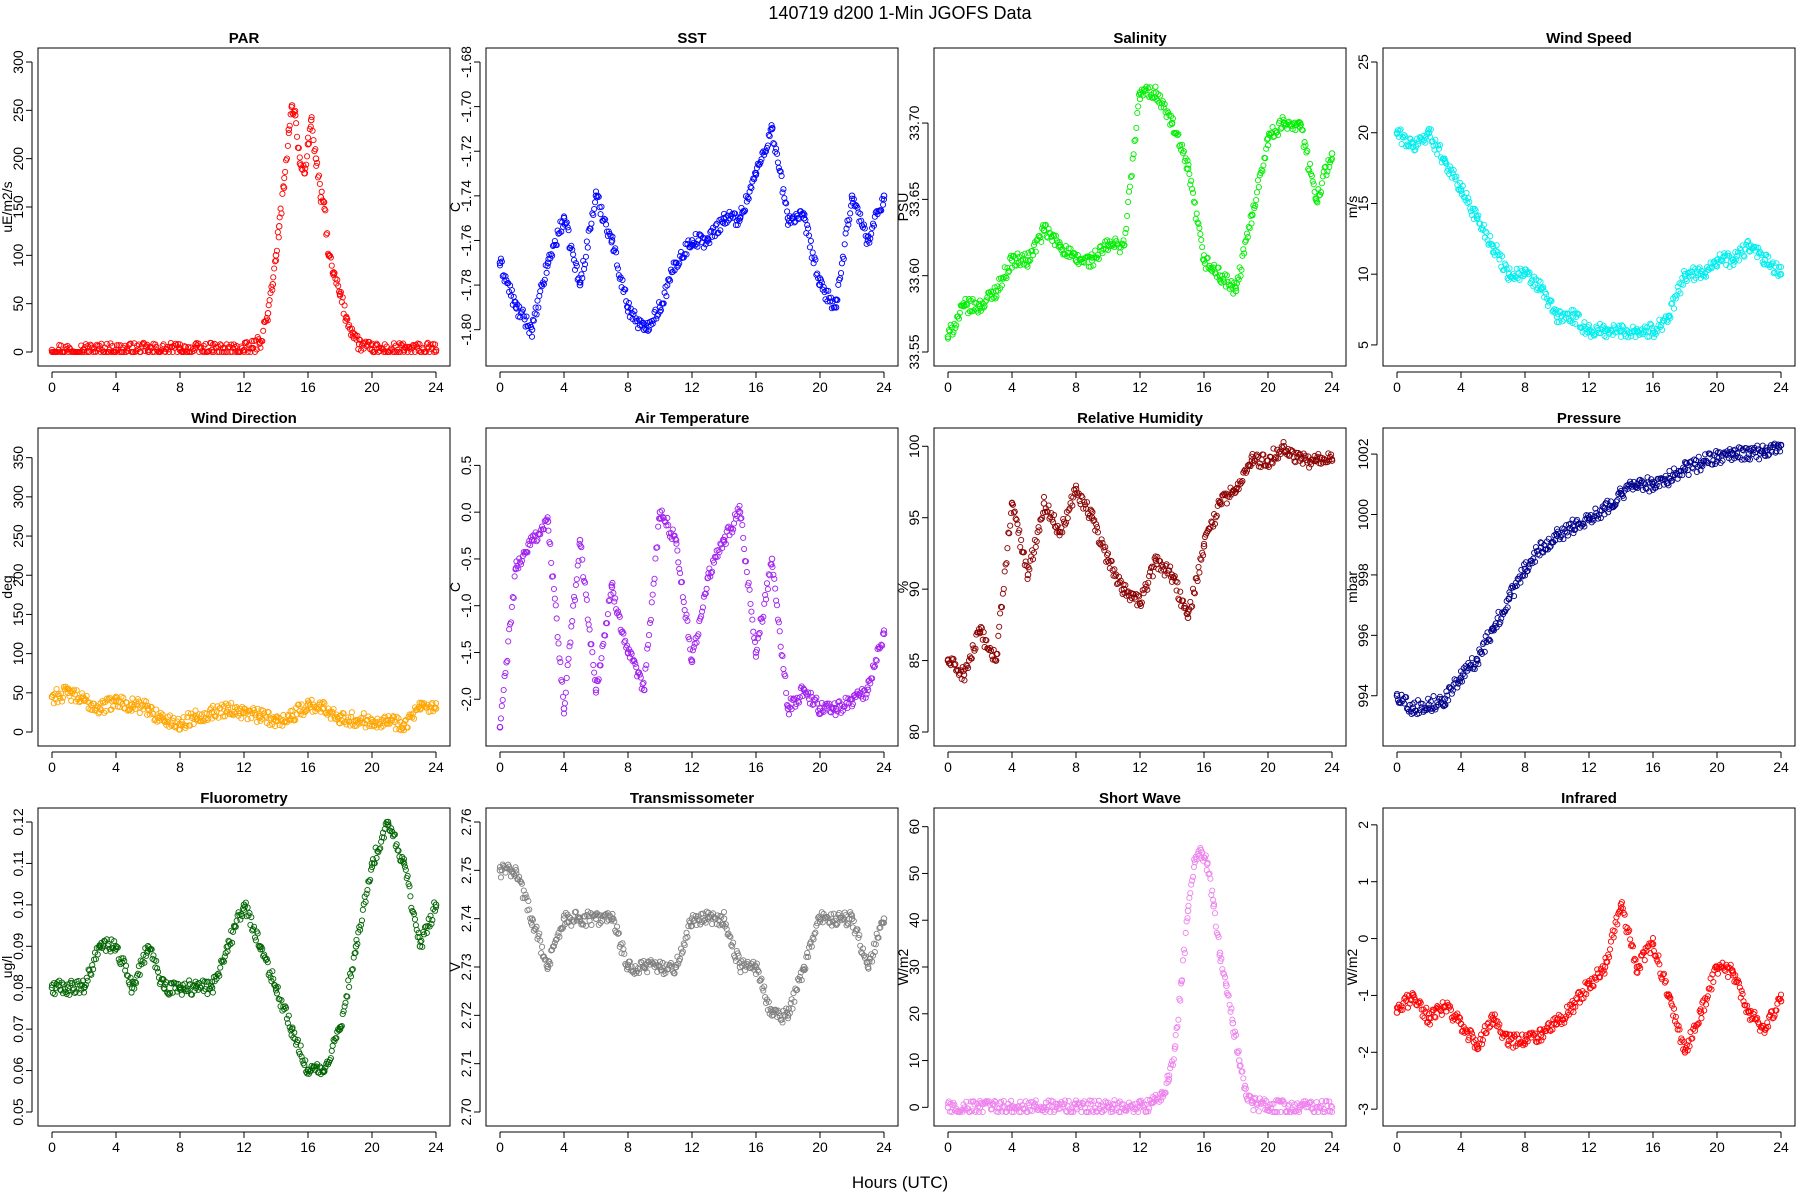  What do you see at coordinates (1076, 387) in the screenshot?
I see `salinity-x-tick-label: 8` at bounding box center [1076, 387].